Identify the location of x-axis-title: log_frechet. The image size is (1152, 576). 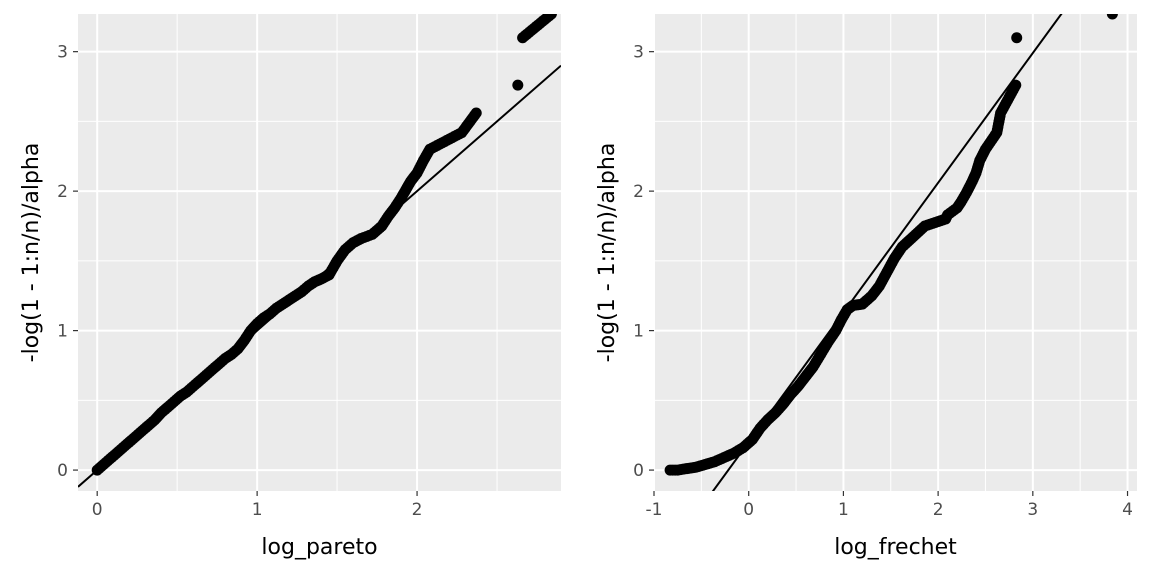
(895, 547).